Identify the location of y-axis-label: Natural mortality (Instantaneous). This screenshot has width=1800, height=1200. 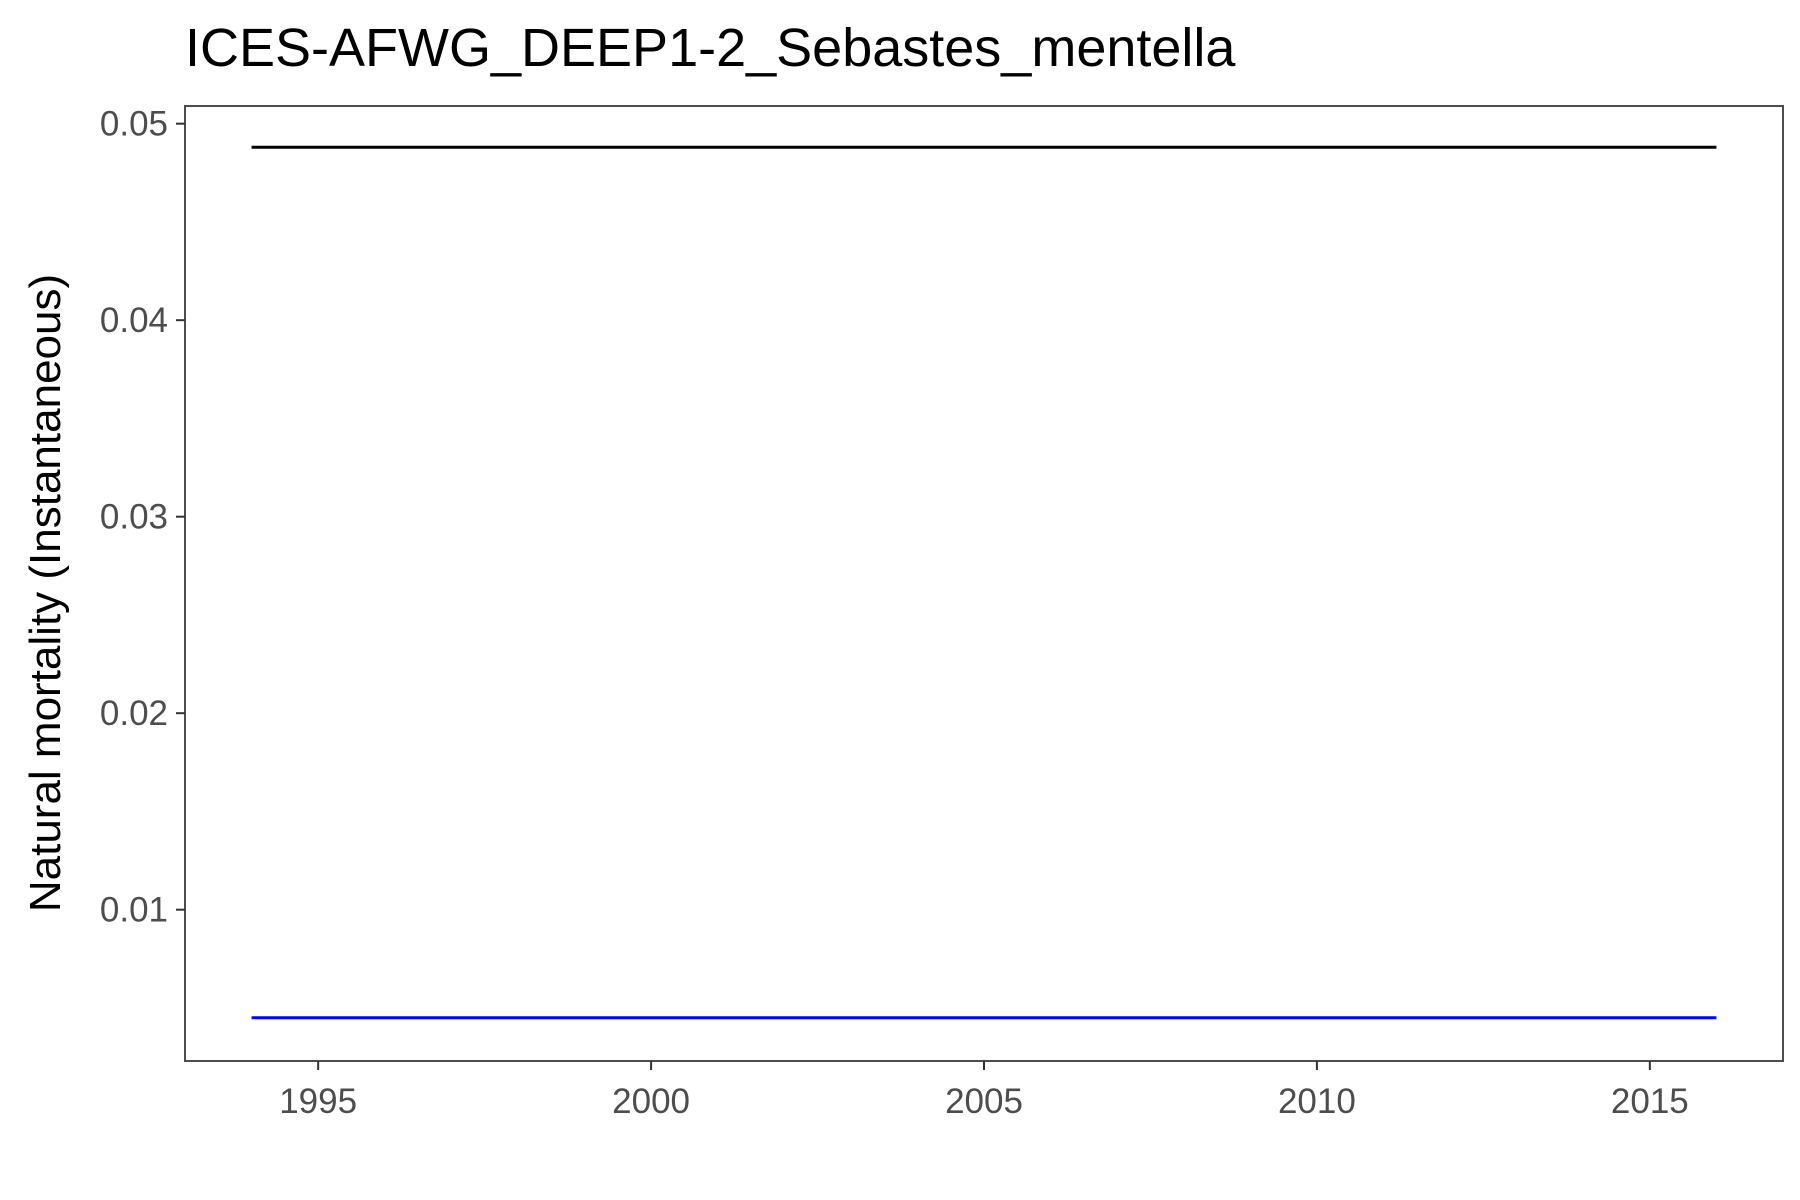
(45, 593).